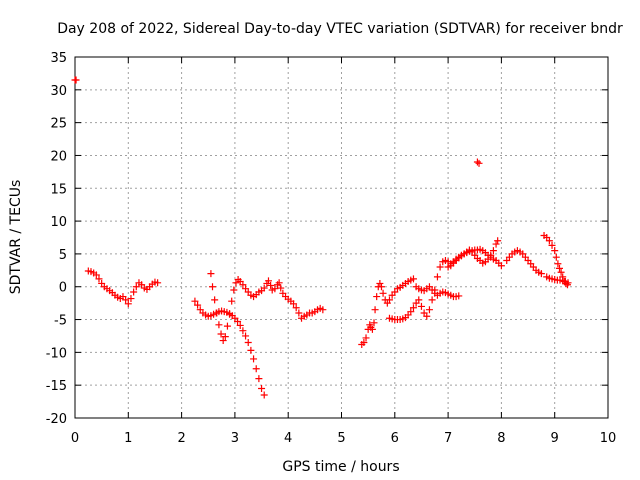  I want to click on y-tick-label: -20, so click(56, 419).